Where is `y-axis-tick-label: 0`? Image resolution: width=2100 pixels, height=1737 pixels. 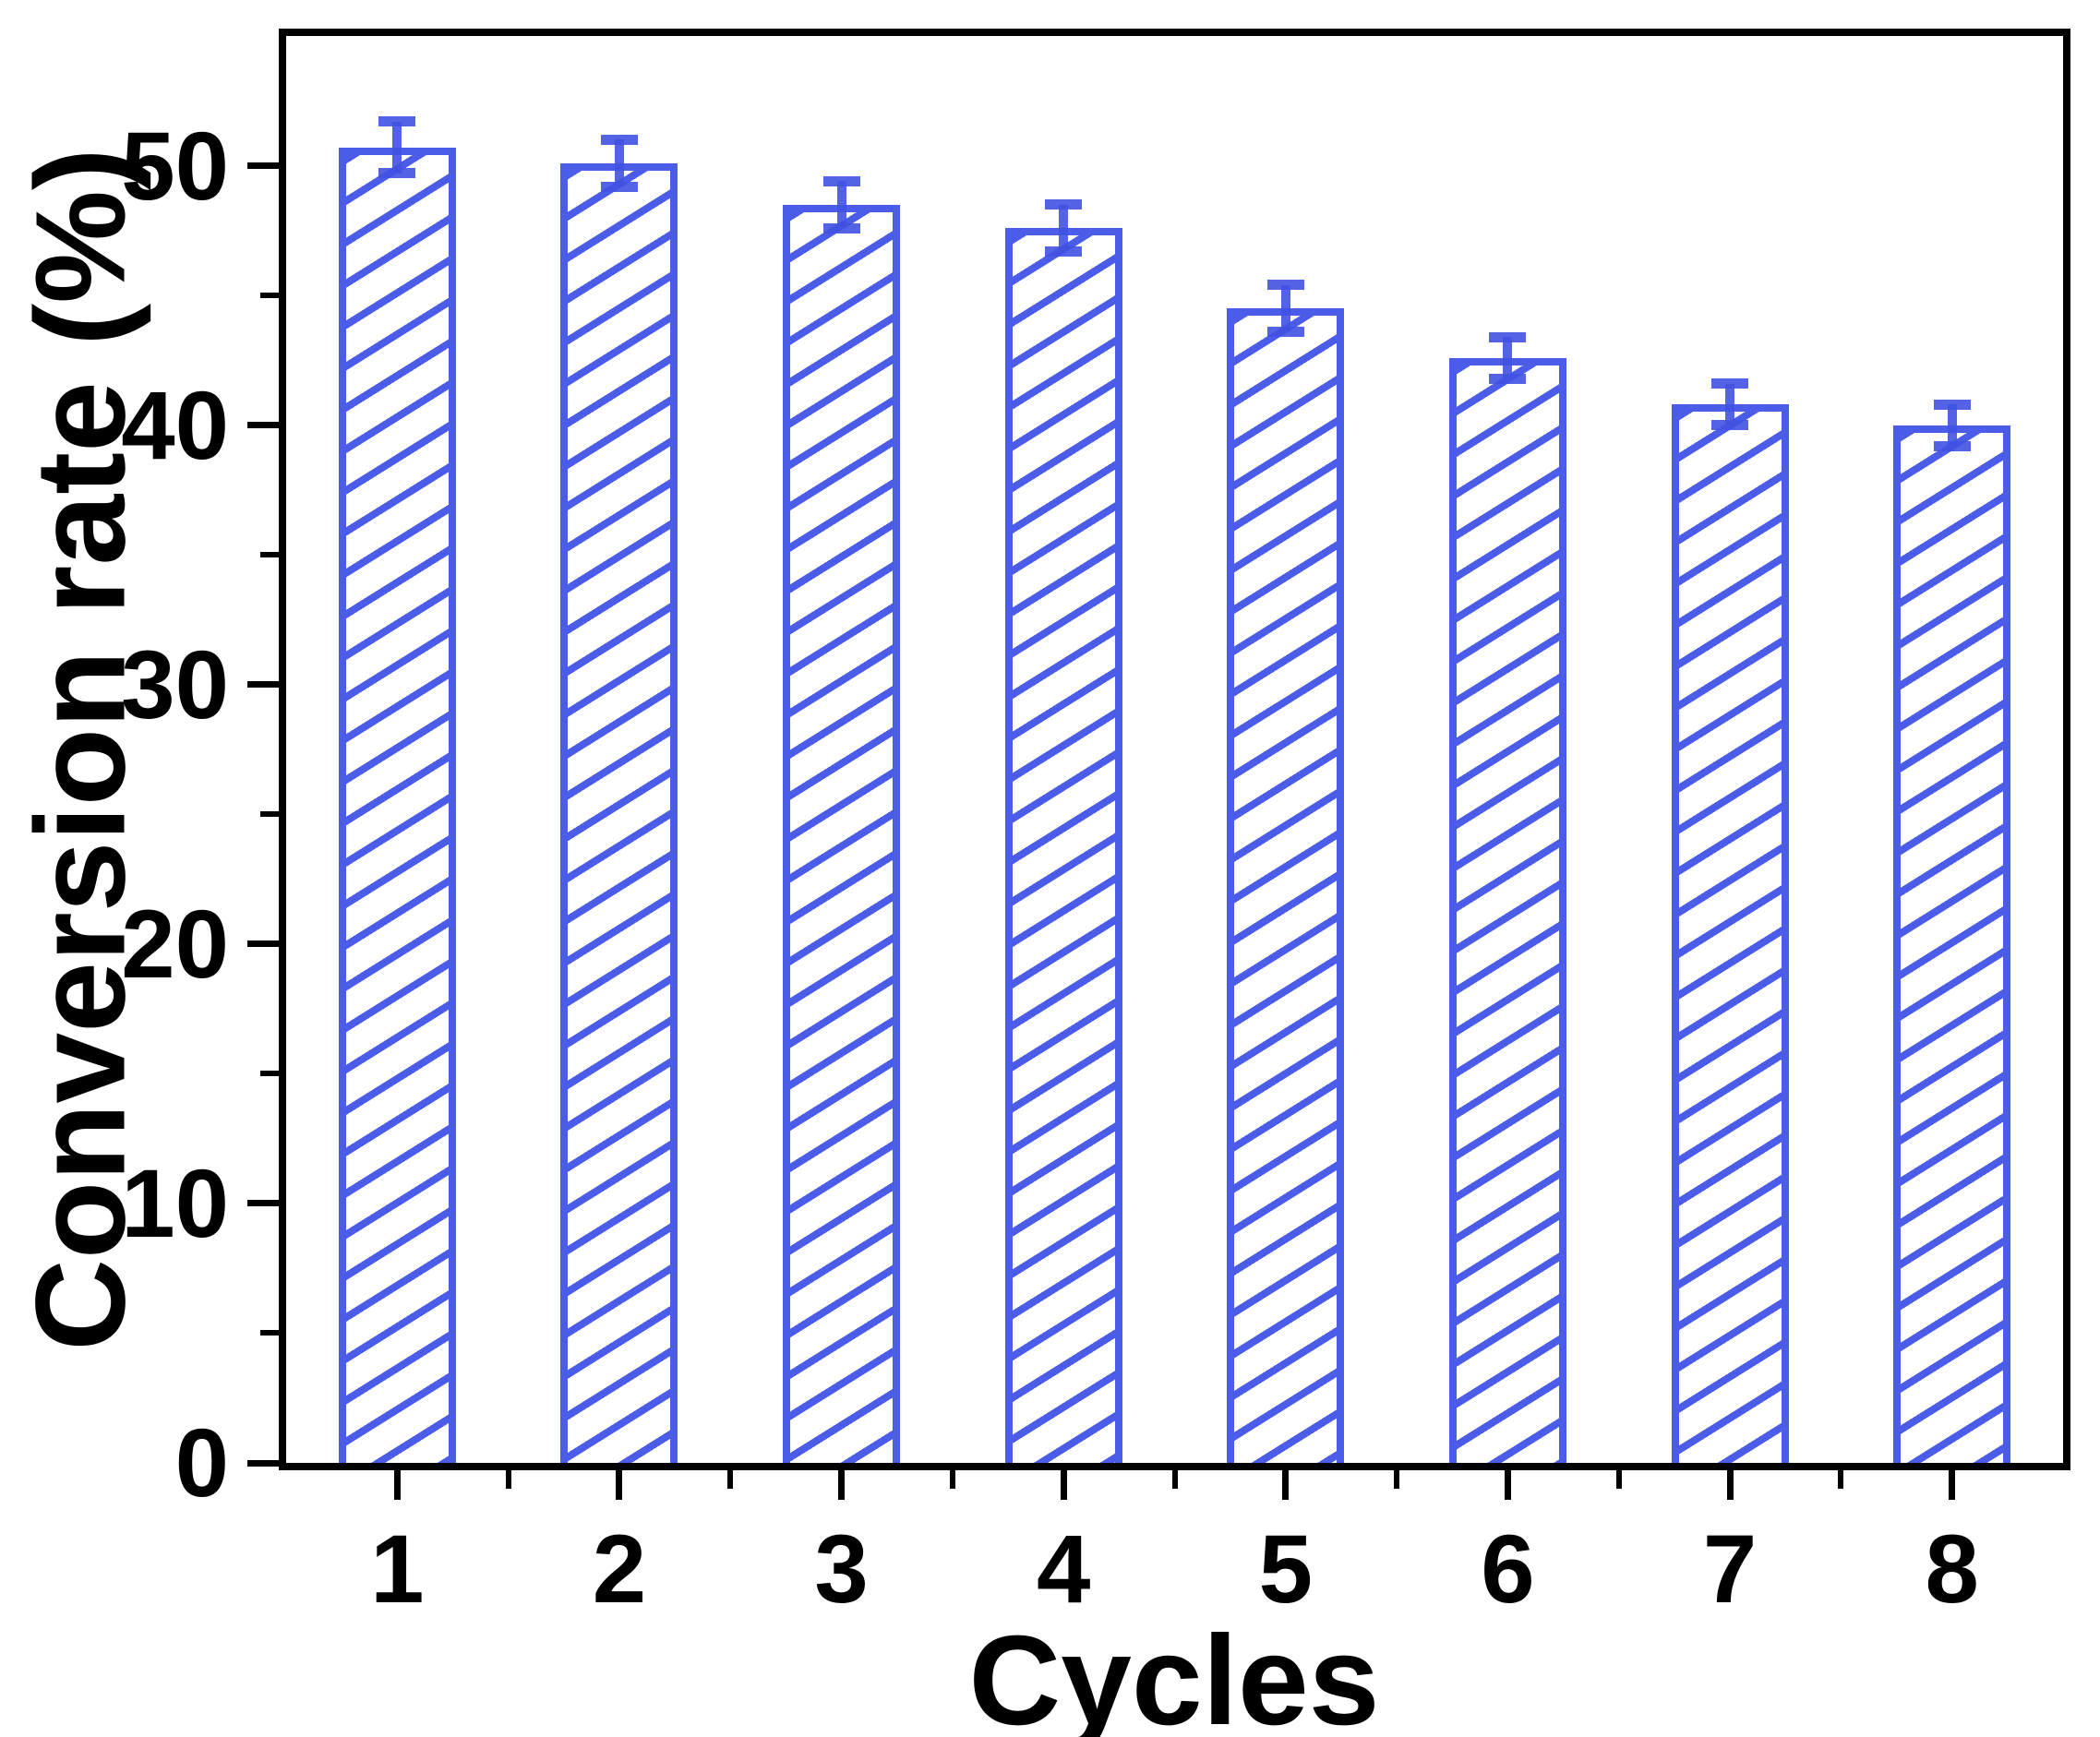 y-axis-tick-label: 0 is located at coordinates (201, 1463).